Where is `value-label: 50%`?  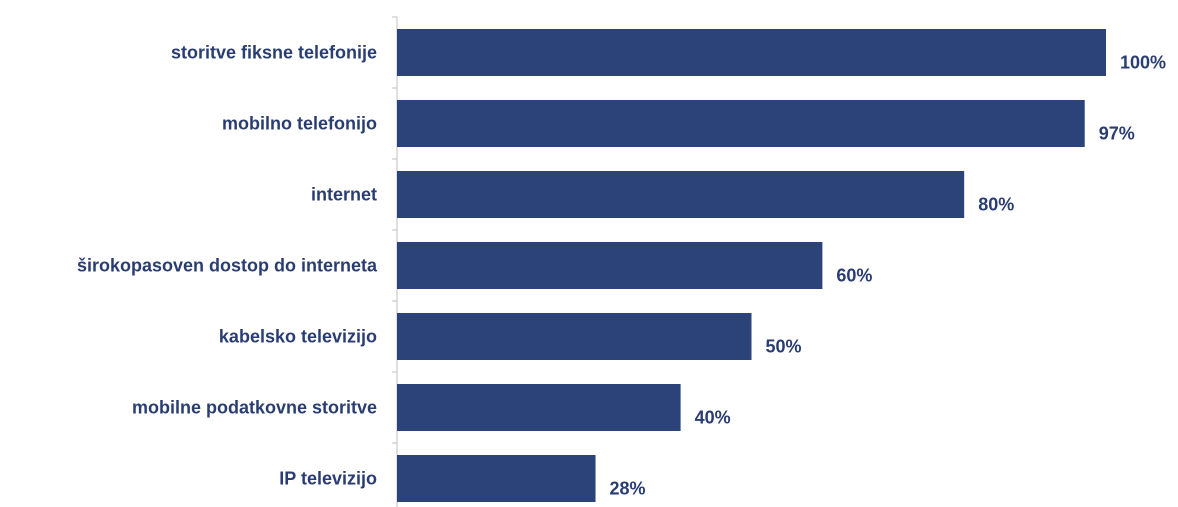 value-label: 50% is located at coordinates (784, 347).